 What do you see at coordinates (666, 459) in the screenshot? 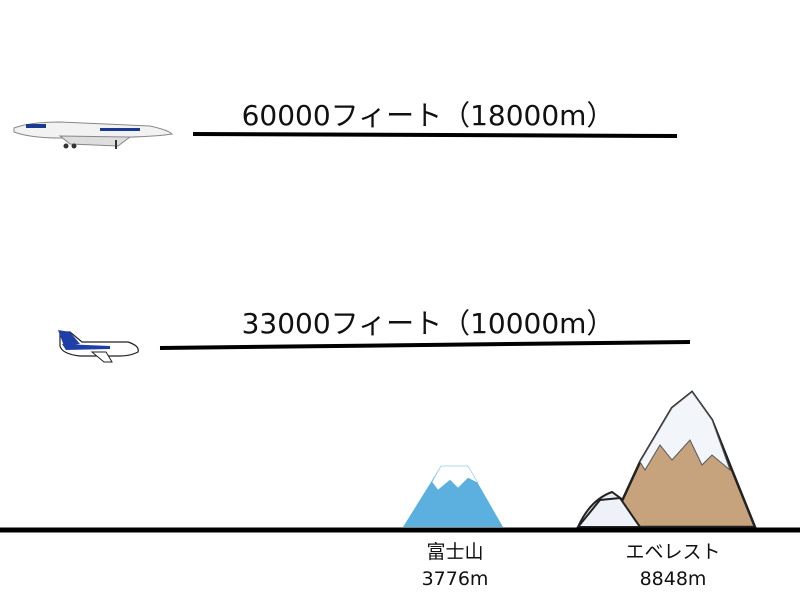
I see `everest` at bounding box center [666, 459].